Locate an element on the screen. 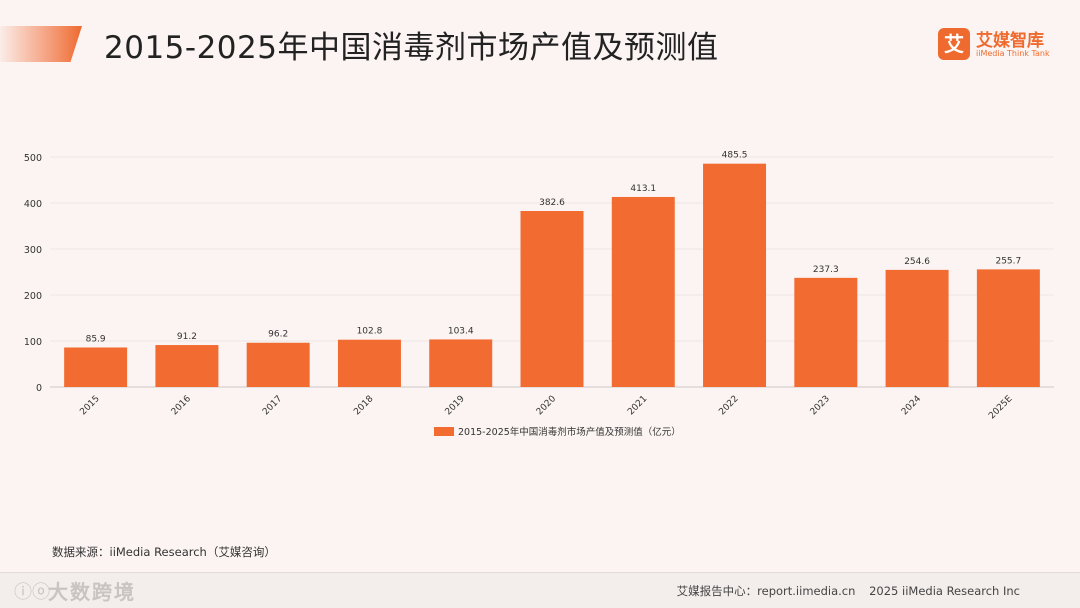  y-tick-label: 200 is located at coordinates (33, 296).